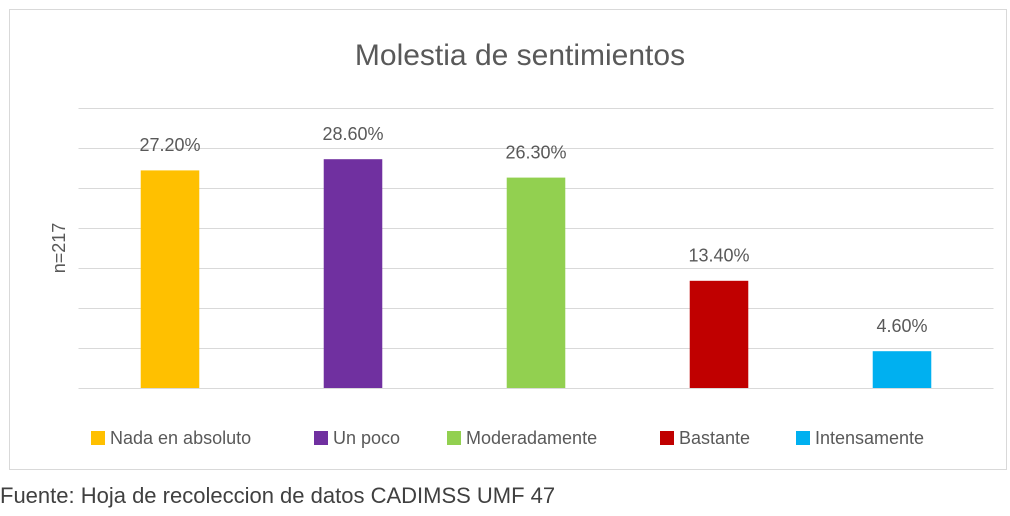 This screenshot has width=1010, height=516. What do you see at coordinates (352, 134) in the screenshot?
I see `value-label: 28.60%` at bounding box center [352, 134].